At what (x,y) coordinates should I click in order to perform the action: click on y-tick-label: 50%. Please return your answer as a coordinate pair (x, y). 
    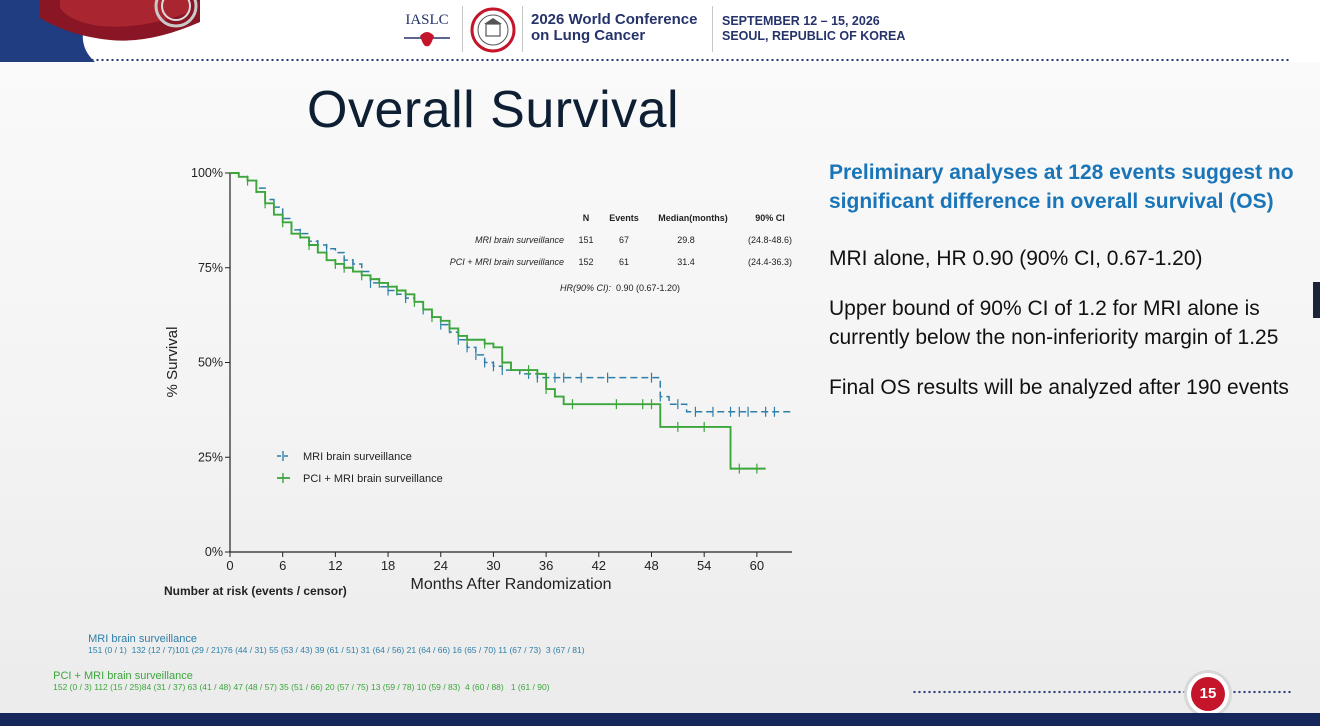
    Looking at the image, I should click on (210, 363).